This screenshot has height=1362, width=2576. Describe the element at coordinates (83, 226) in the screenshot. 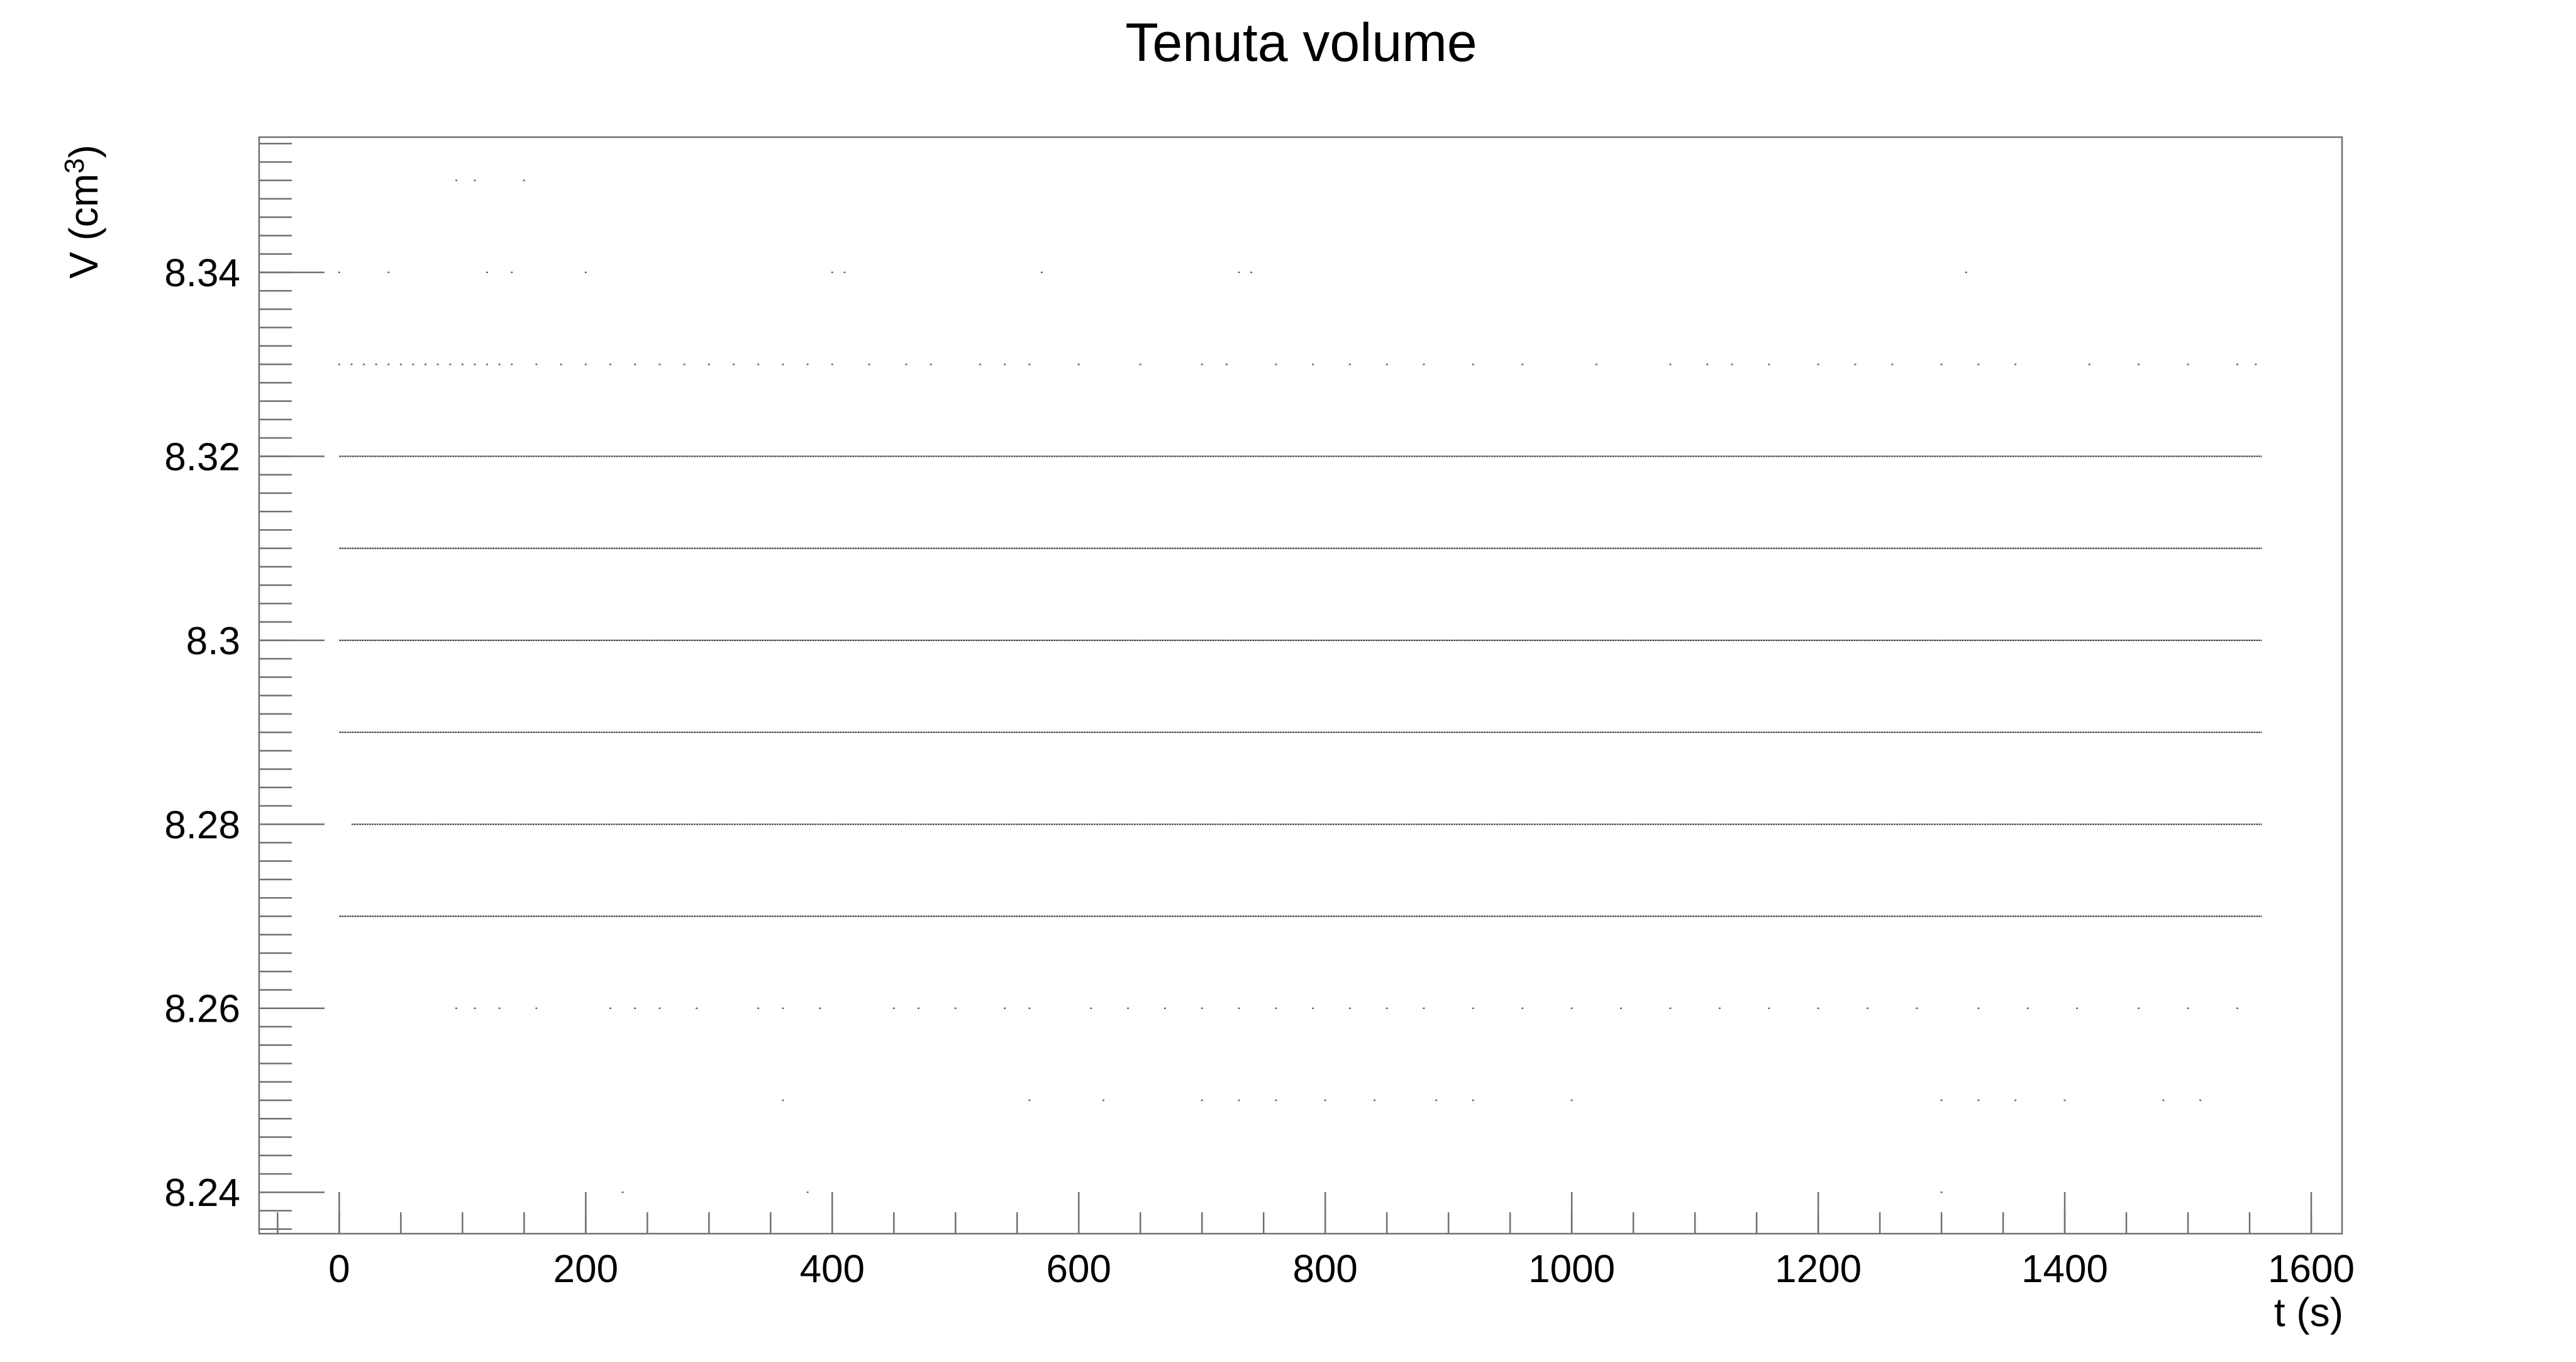

I see `y-axis-label-base: V (cm` at that location.